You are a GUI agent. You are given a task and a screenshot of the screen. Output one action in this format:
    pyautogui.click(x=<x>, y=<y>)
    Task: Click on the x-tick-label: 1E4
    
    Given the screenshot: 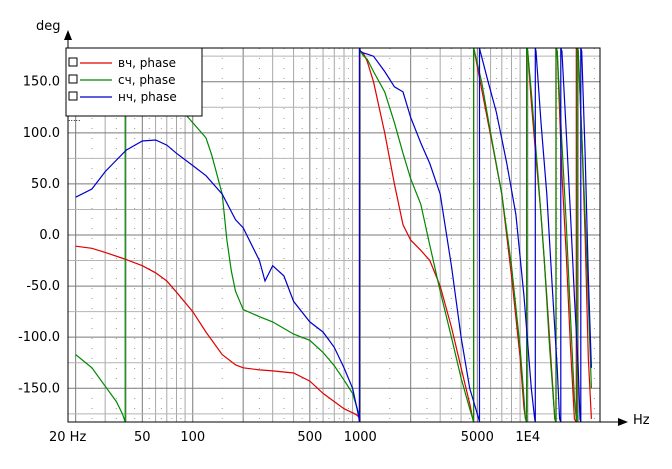 What is the action you would take?
    pyautogui.click(x=527, y=437)
    